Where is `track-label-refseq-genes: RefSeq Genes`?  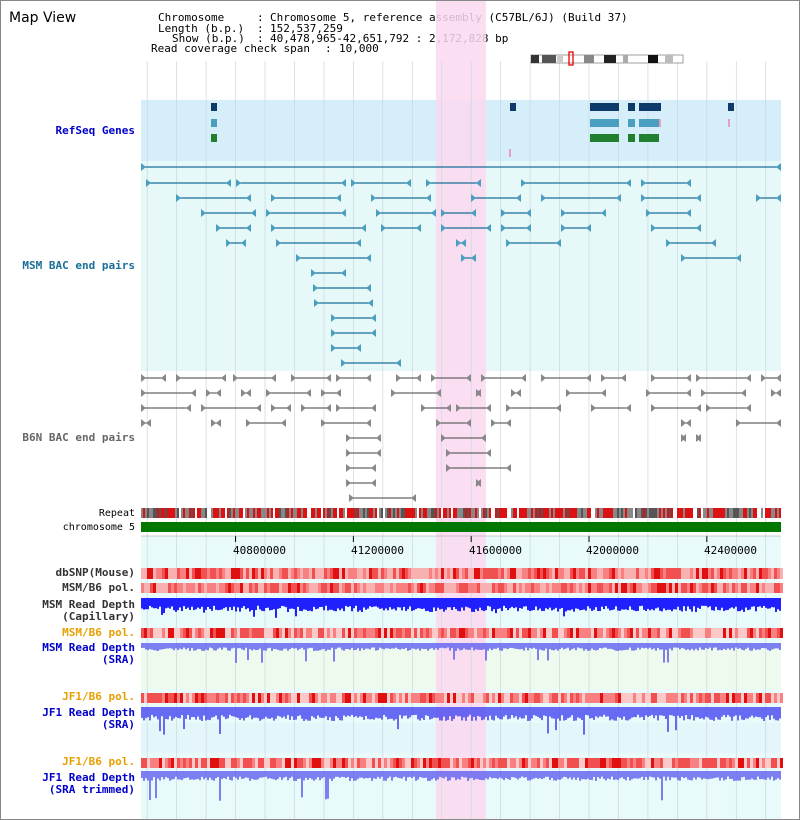 track-label-refseq-genes: RefSeq Genes is located at coordinates (95, 130).